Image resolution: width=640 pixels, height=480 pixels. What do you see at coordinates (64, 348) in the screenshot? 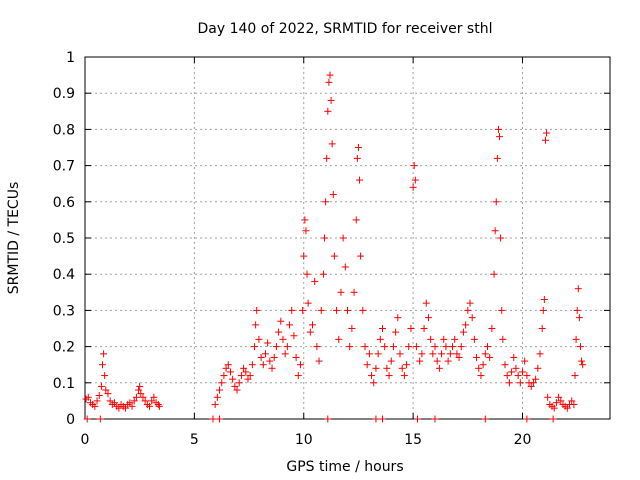
I see `y-tick-label: 0.2` at bounding box center [64, 348].